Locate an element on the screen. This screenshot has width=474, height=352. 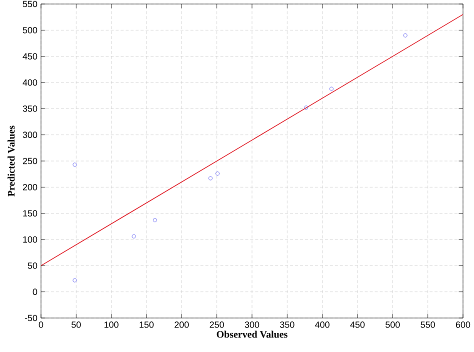
x-tick-label: 250 is located at coordinates (217, 325).